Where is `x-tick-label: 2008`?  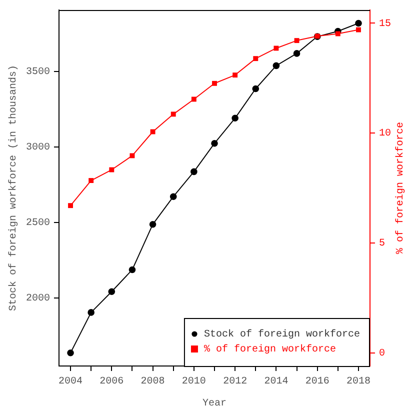 x-tick-label: 2008 is located at coordinates (152, 382).